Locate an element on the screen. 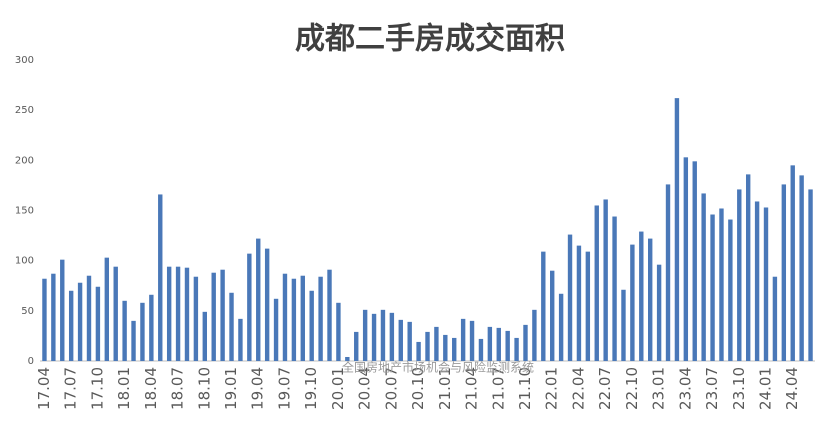 The width and height of the screenshot is (830, 437). x-tick-label: 24.04 is located at coordinates (792, 388).